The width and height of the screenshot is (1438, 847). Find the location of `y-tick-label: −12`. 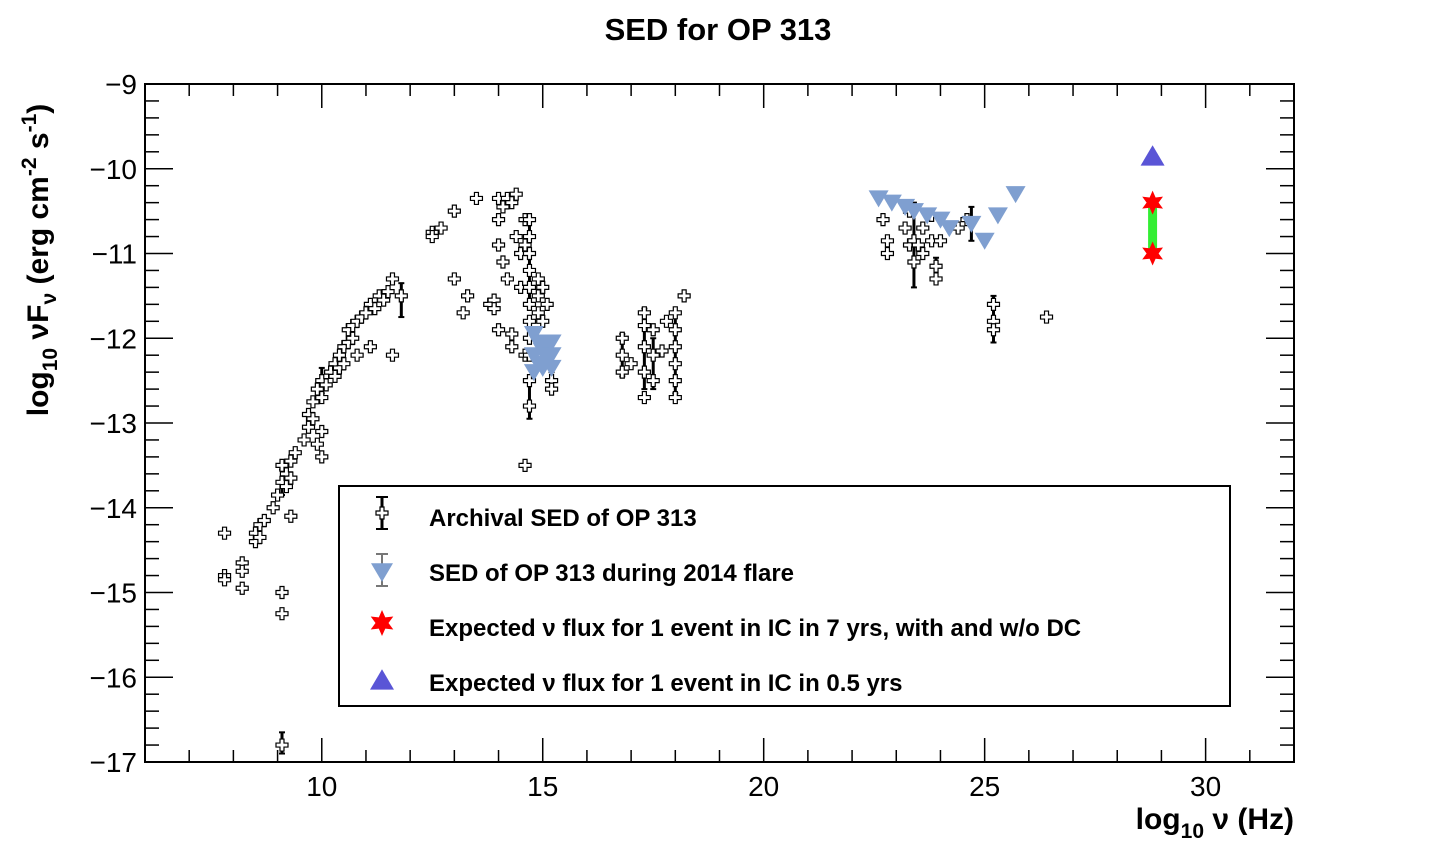

y-tick-label: −12 is located at coordinates (114, 338).